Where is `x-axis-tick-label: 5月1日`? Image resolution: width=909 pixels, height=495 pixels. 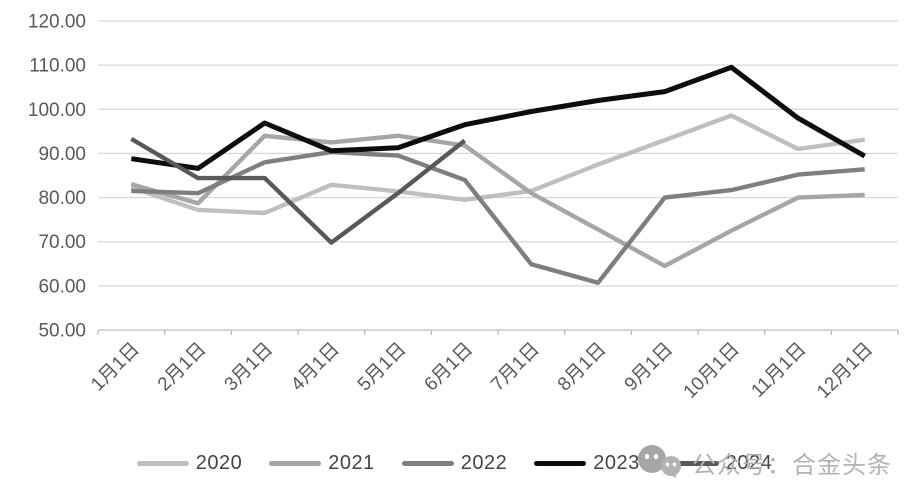
x-axis-tick-label: 5月1日 is located at coordinates (382, 367).